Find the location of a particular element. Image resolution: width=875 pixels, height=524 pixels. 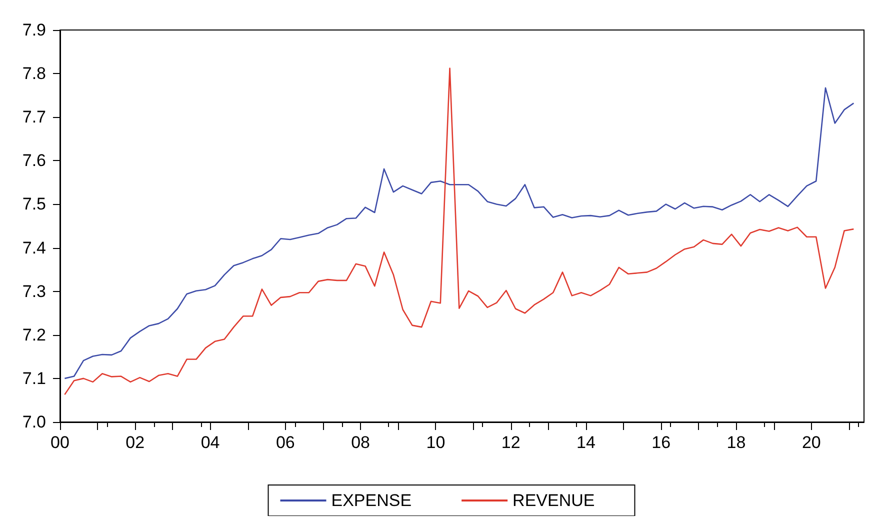

legend-label: EXPENSE is located at coordinates (371, 500).